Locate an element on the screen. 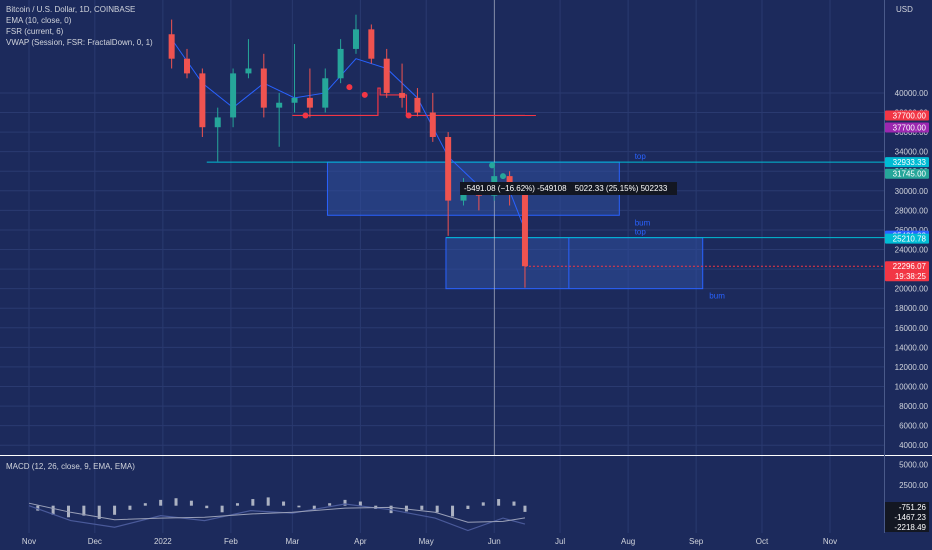  price-tick-17: 6000.00 is located at coordinates (913, 426).